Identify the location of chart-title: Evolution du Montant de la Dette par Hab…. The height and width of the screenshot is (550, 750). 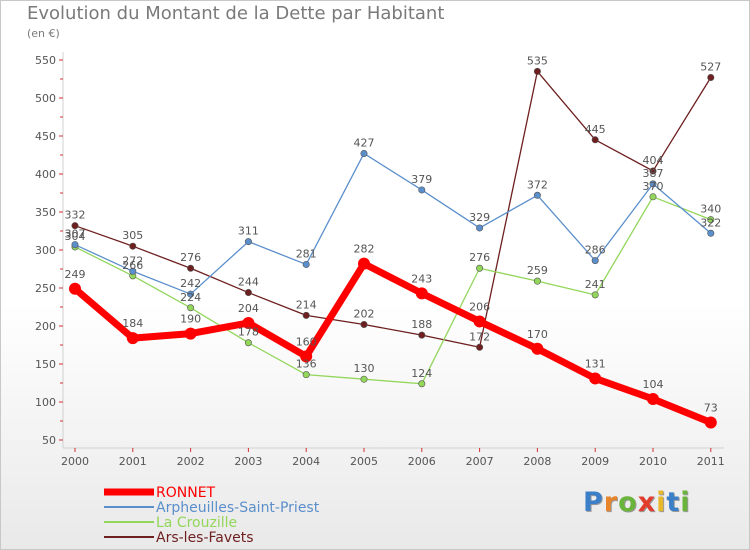
(236, 13).